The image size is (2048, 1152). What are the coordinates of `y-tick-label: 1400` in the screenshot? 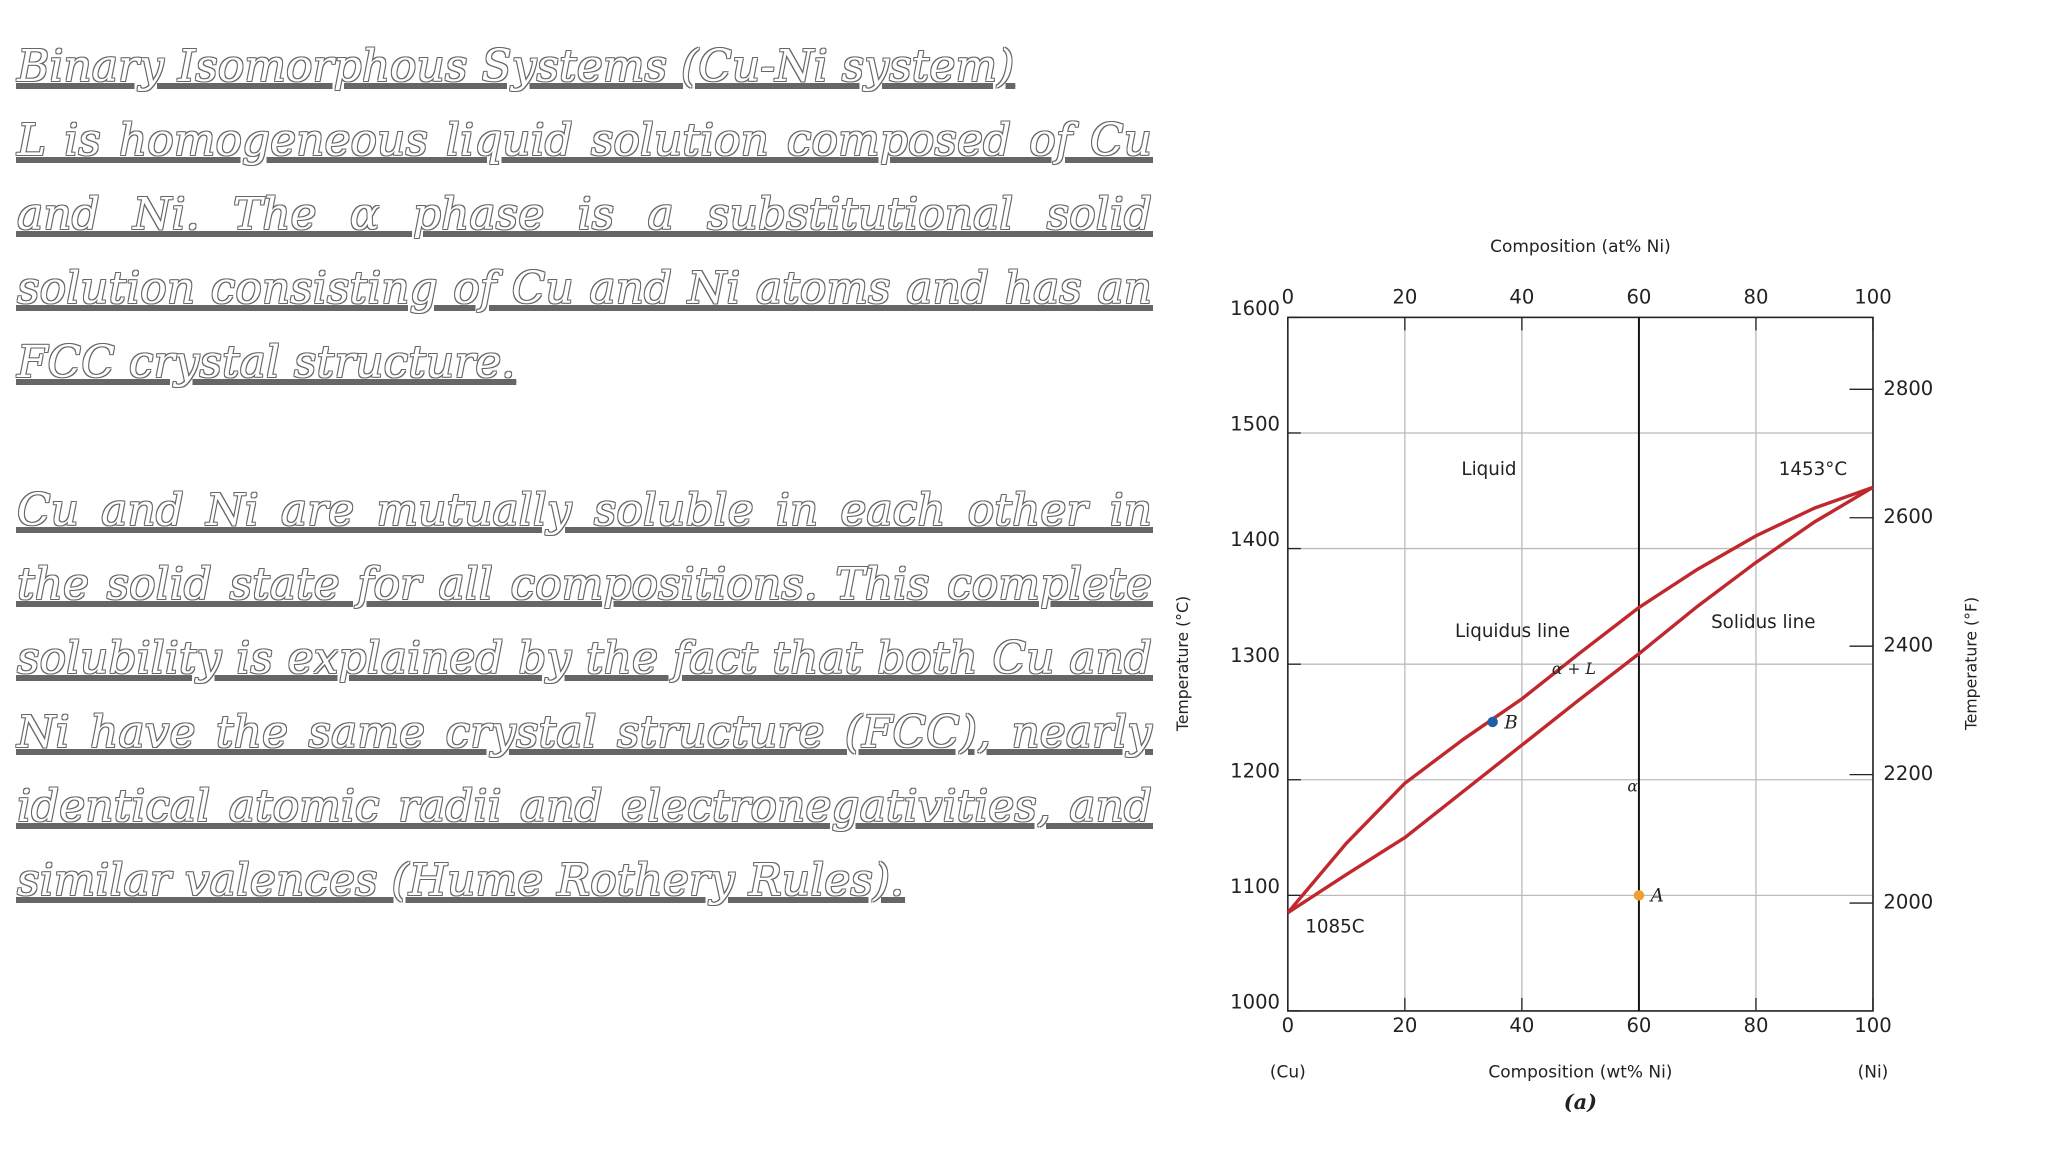 It's located at (1255, 539).